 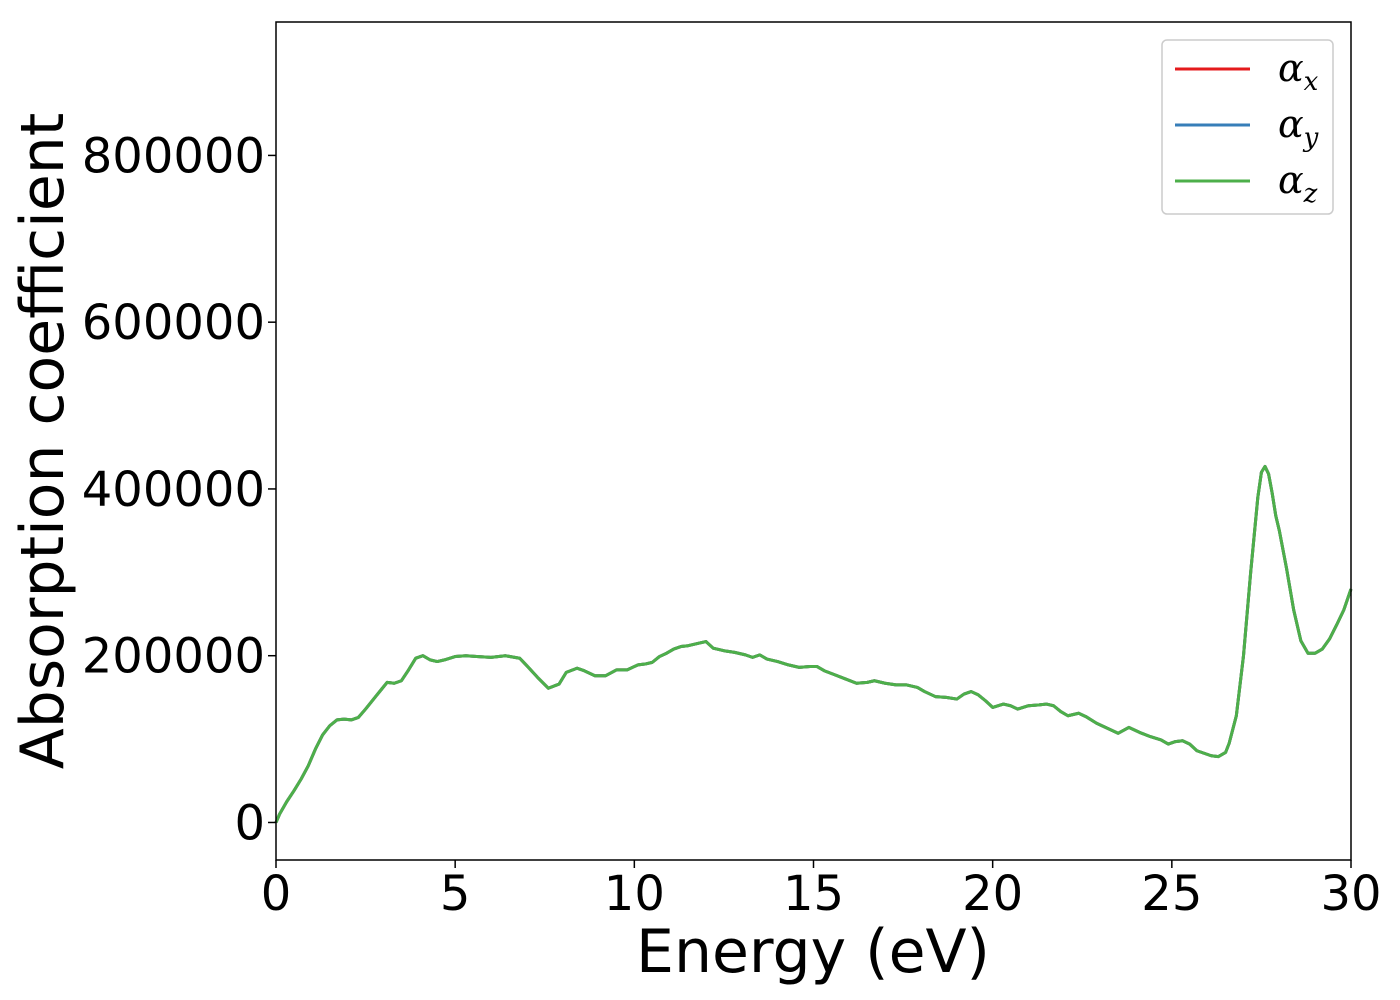 What do you see at coordinates (43, 441) in the screenshot?
I see `y-axis-label: Absorption coefficient` at bounding box center [43, 441].